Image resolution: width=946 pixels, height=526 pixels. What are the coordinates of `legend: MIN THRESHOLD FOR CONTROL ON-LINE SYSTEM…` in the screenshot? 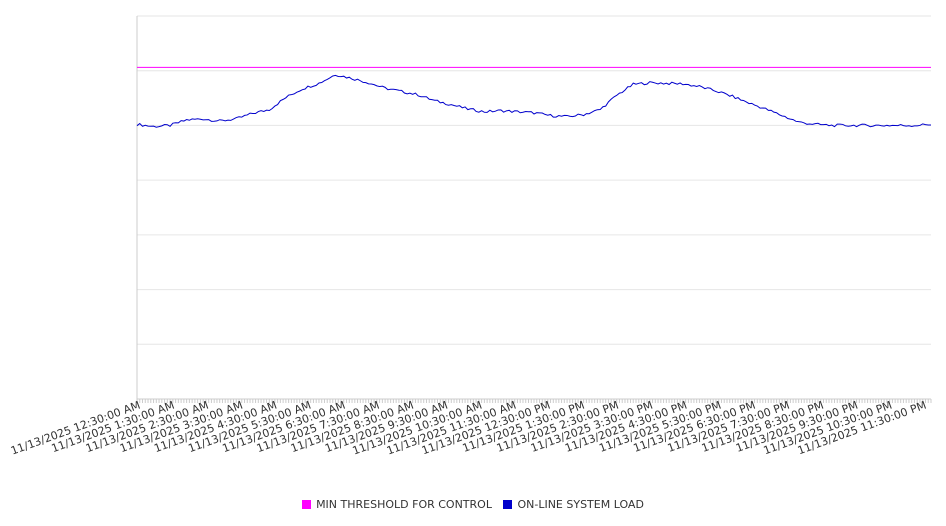 It's located at (473, 505).